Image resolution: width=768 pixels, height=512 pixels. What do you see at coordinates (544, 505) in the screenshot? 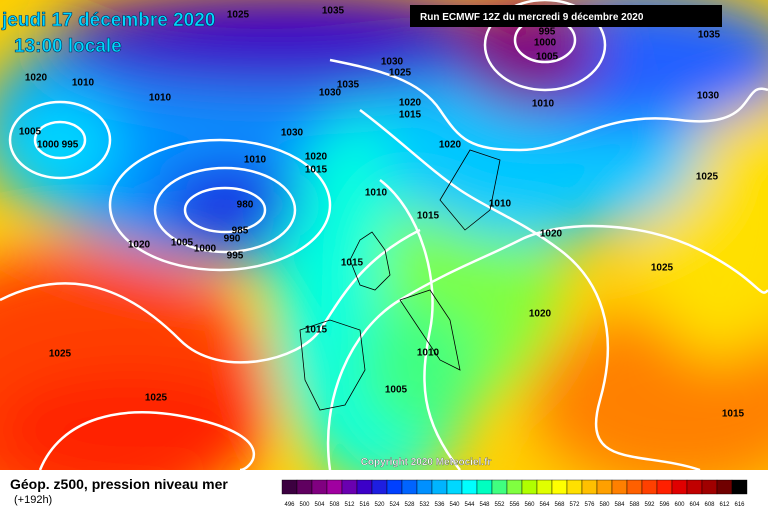
I see `scale-label: 564` at bounding box center [544, 505].